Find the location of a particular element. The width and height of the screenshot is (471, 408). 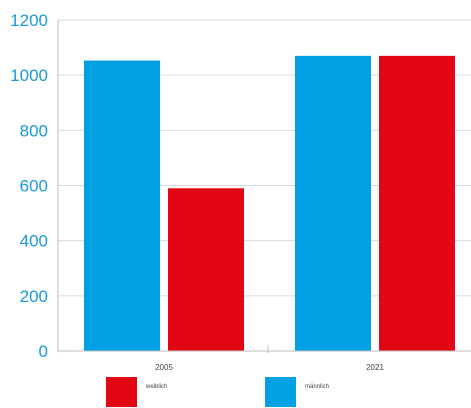

y-tick-label-0: 0 is located at coordinates (43, 351).